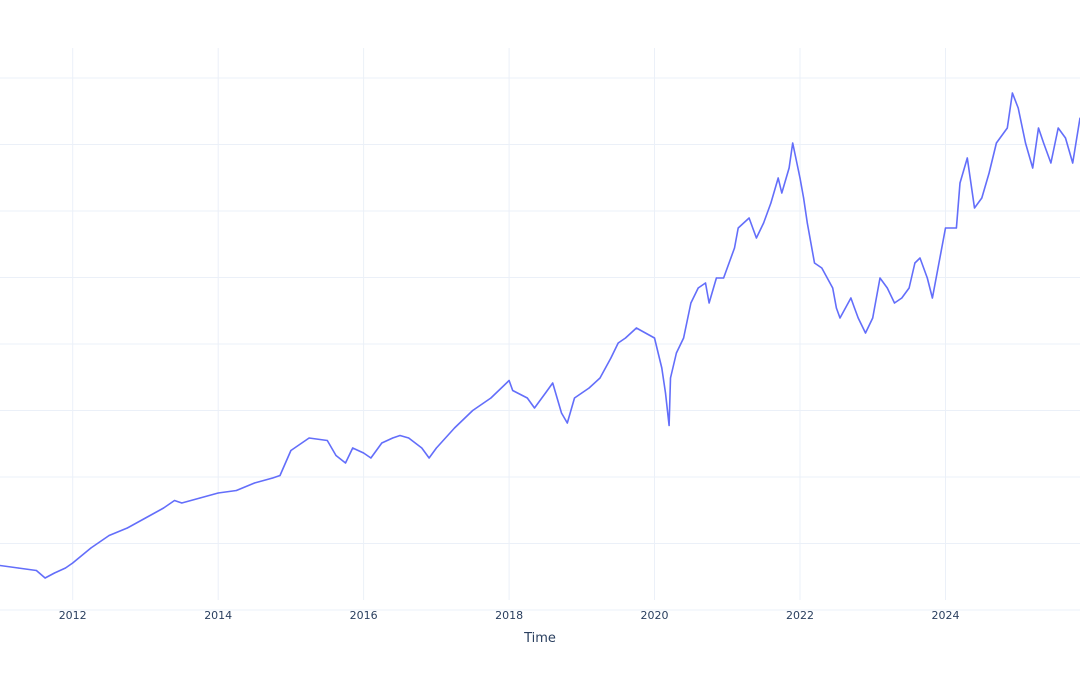 The image size is (1080, 675). What do you see at coordinates (946, 615) in the screenshot?
I see `x-tick-label: 2024` at bounding box center [946, 615].